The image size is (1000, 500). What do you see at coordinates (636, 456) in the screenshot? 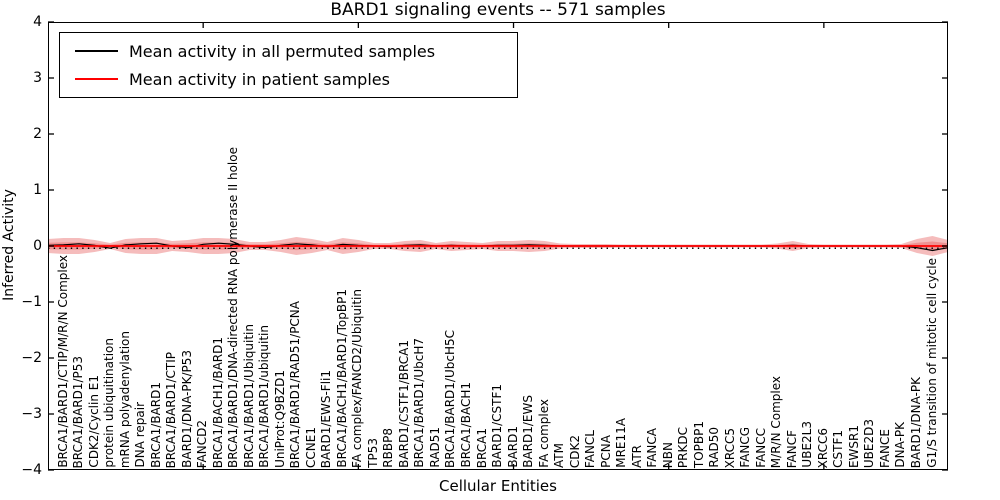
I see `x-tick-label: ATR` at bounding box center [636, 456].